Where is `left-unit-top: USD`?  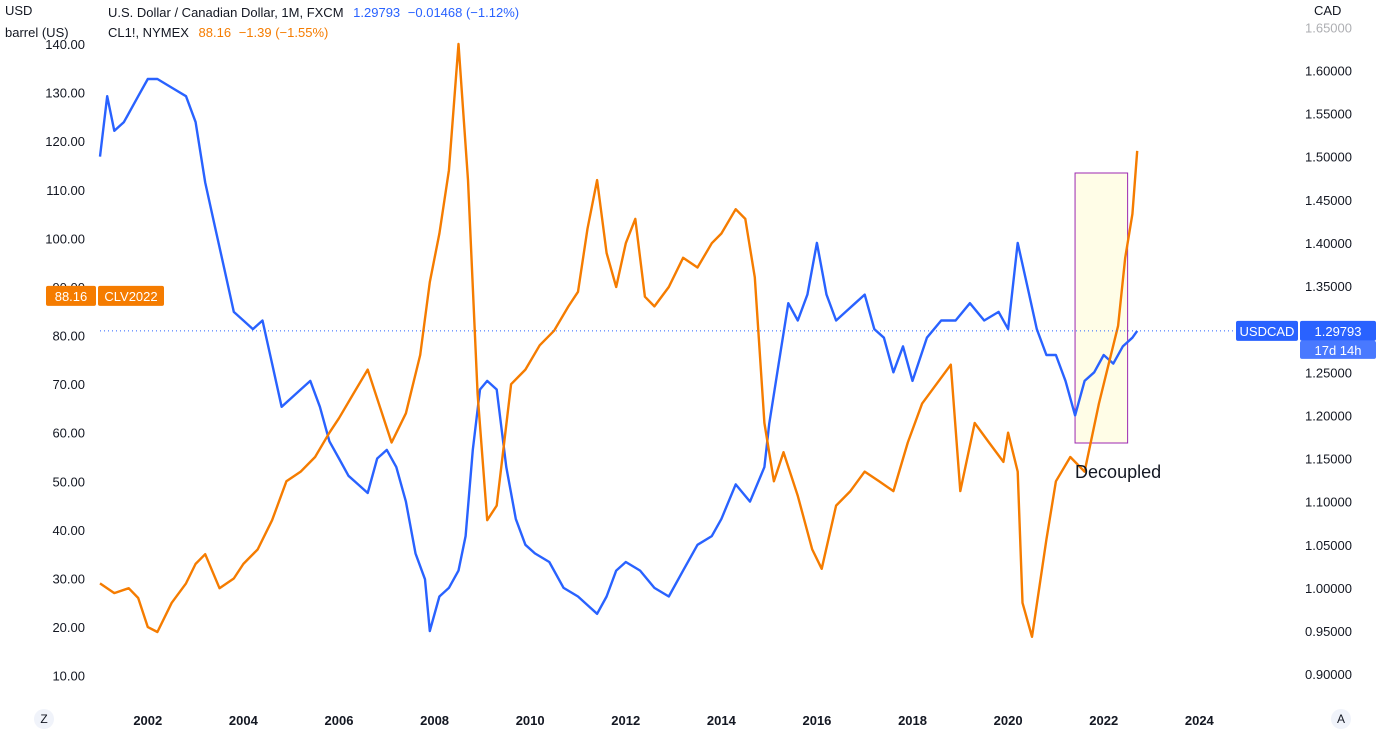 left-unit-top: USD is located at coordinates (19, 10).